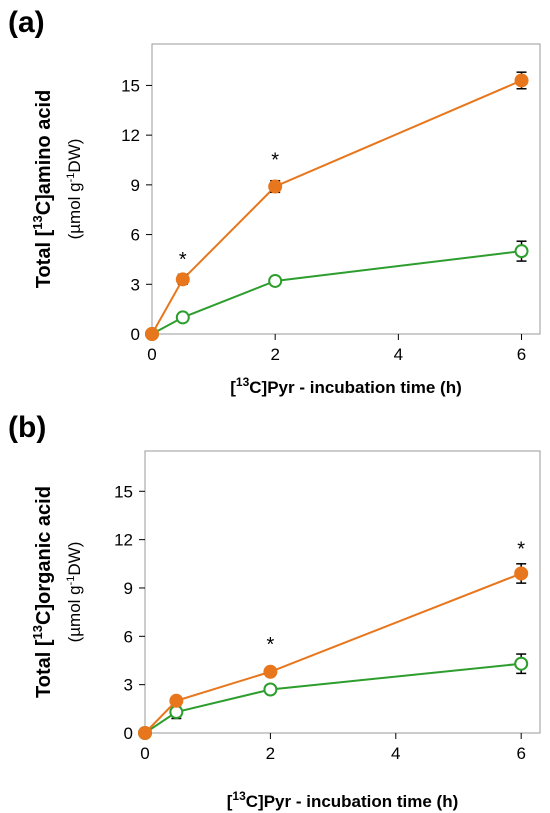  What do you see at coordinates (398, 354) in the screenshot?
I see `panel-a-xtick-label: 4` at bounding box center [398, 354].